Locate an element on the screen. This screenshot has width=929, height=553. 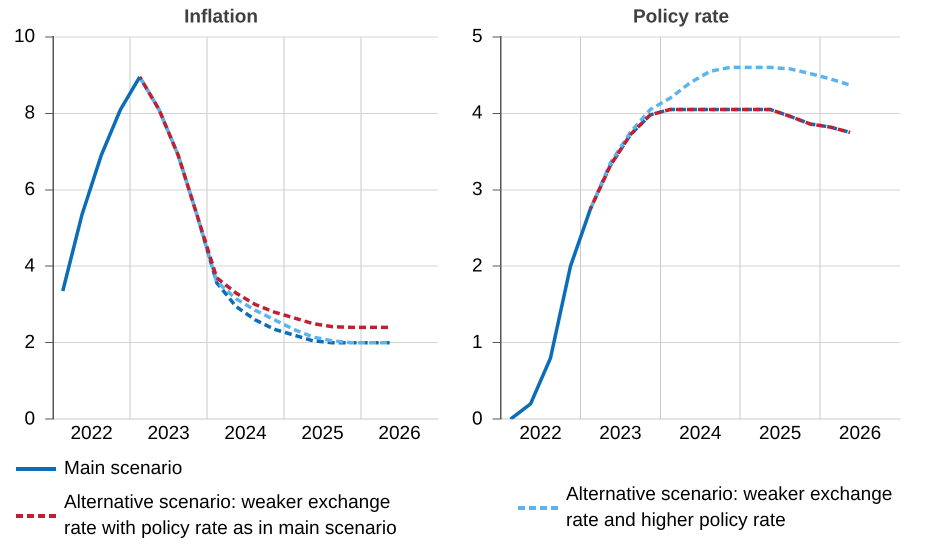
y-tick-label: 3 is located at coordinates (477, 189).